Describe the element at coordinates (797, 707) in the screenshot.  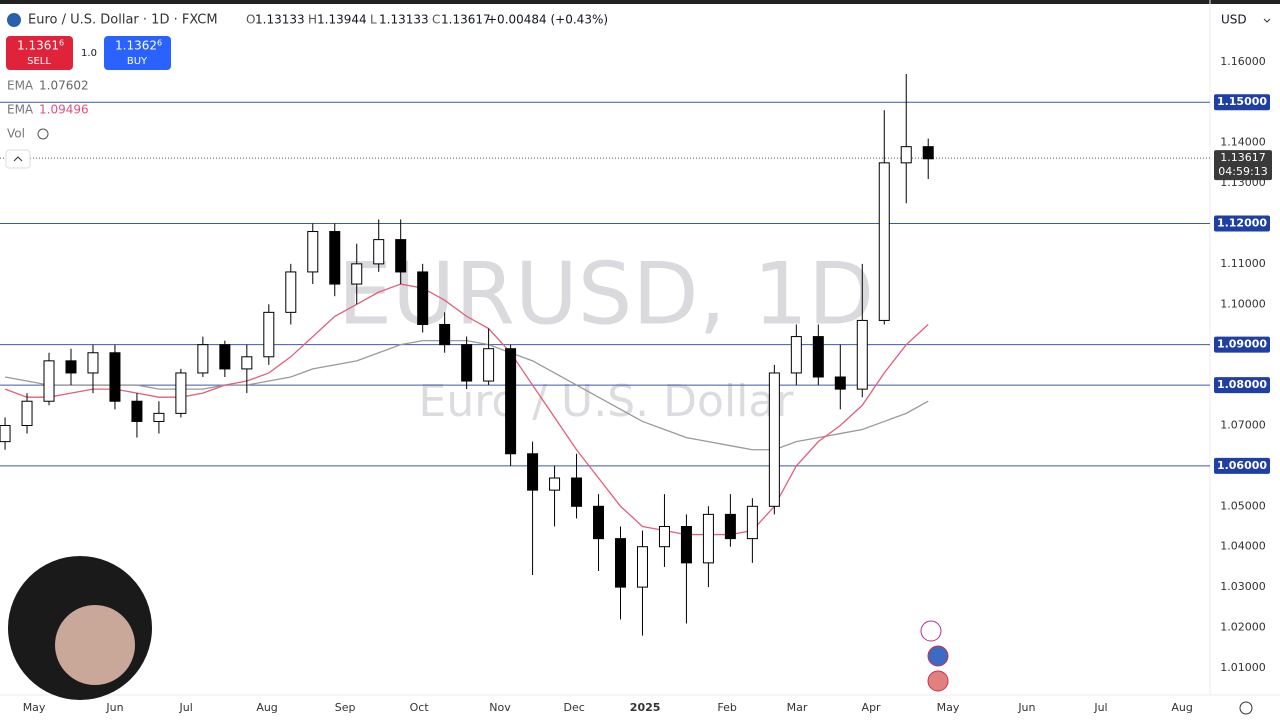
I see `x-tick-label: Mar` at that location.